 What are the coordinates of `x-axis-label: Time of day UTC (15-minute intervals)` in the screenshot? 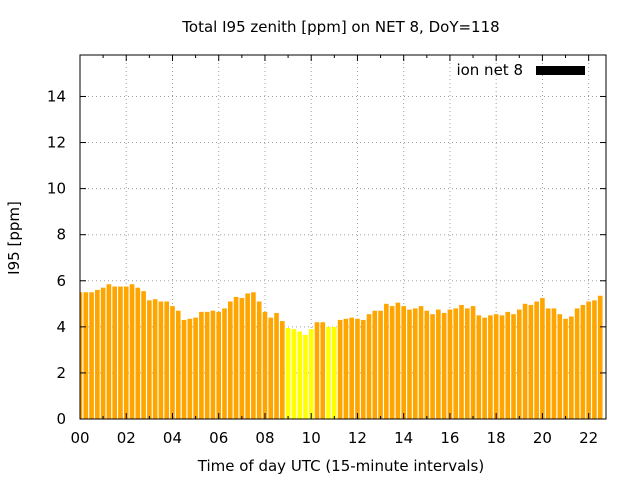 It's located at (340, 466).